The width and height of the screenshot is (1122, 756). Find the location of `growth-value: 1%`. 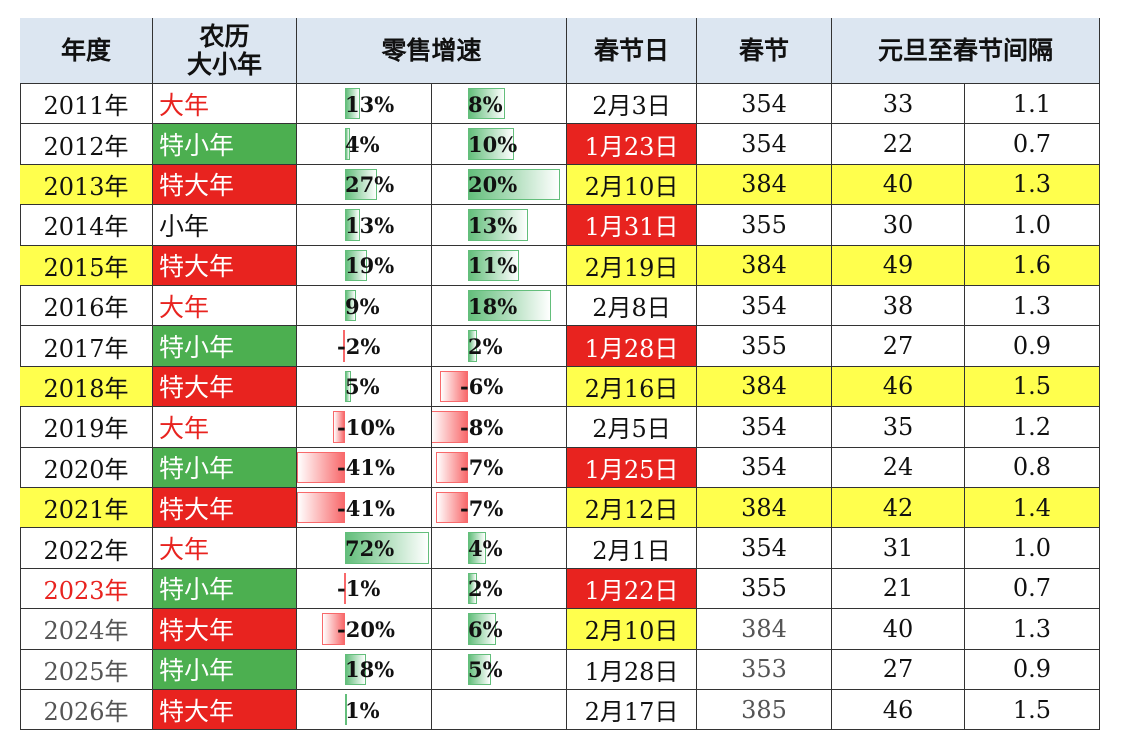

growth-value: 1% is located at coordinates (362, 710).